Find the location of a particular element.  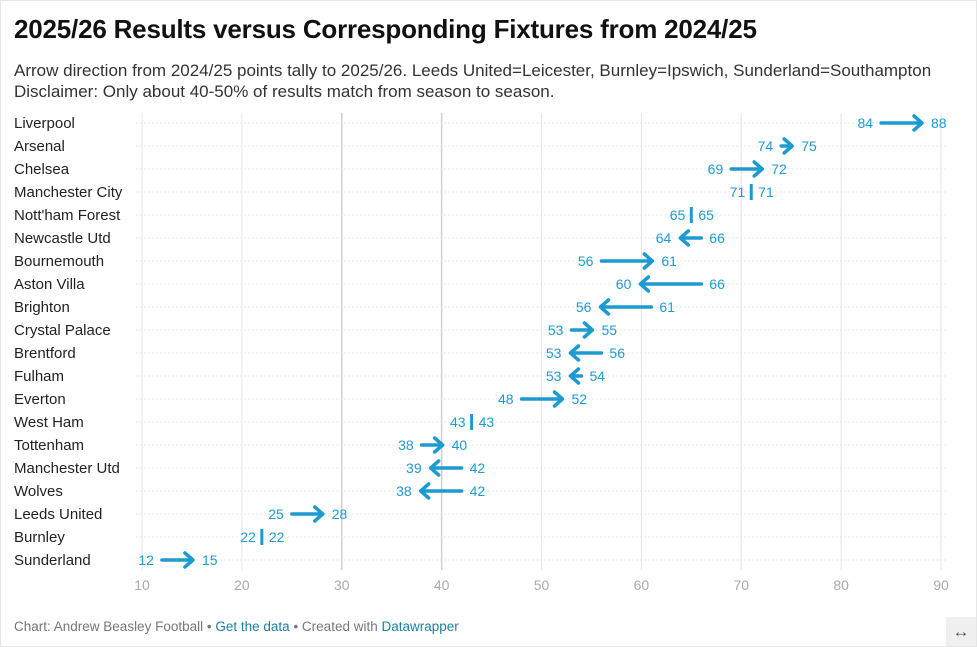

team-label: Bournemouth is located at coordinates (59, 261).